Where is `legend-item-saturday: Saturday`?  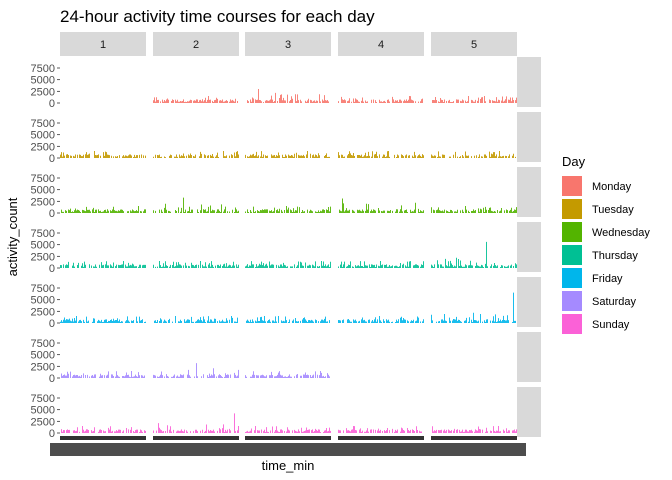 legend-item-saturday: Saturday is located at coordinates (599, 301).